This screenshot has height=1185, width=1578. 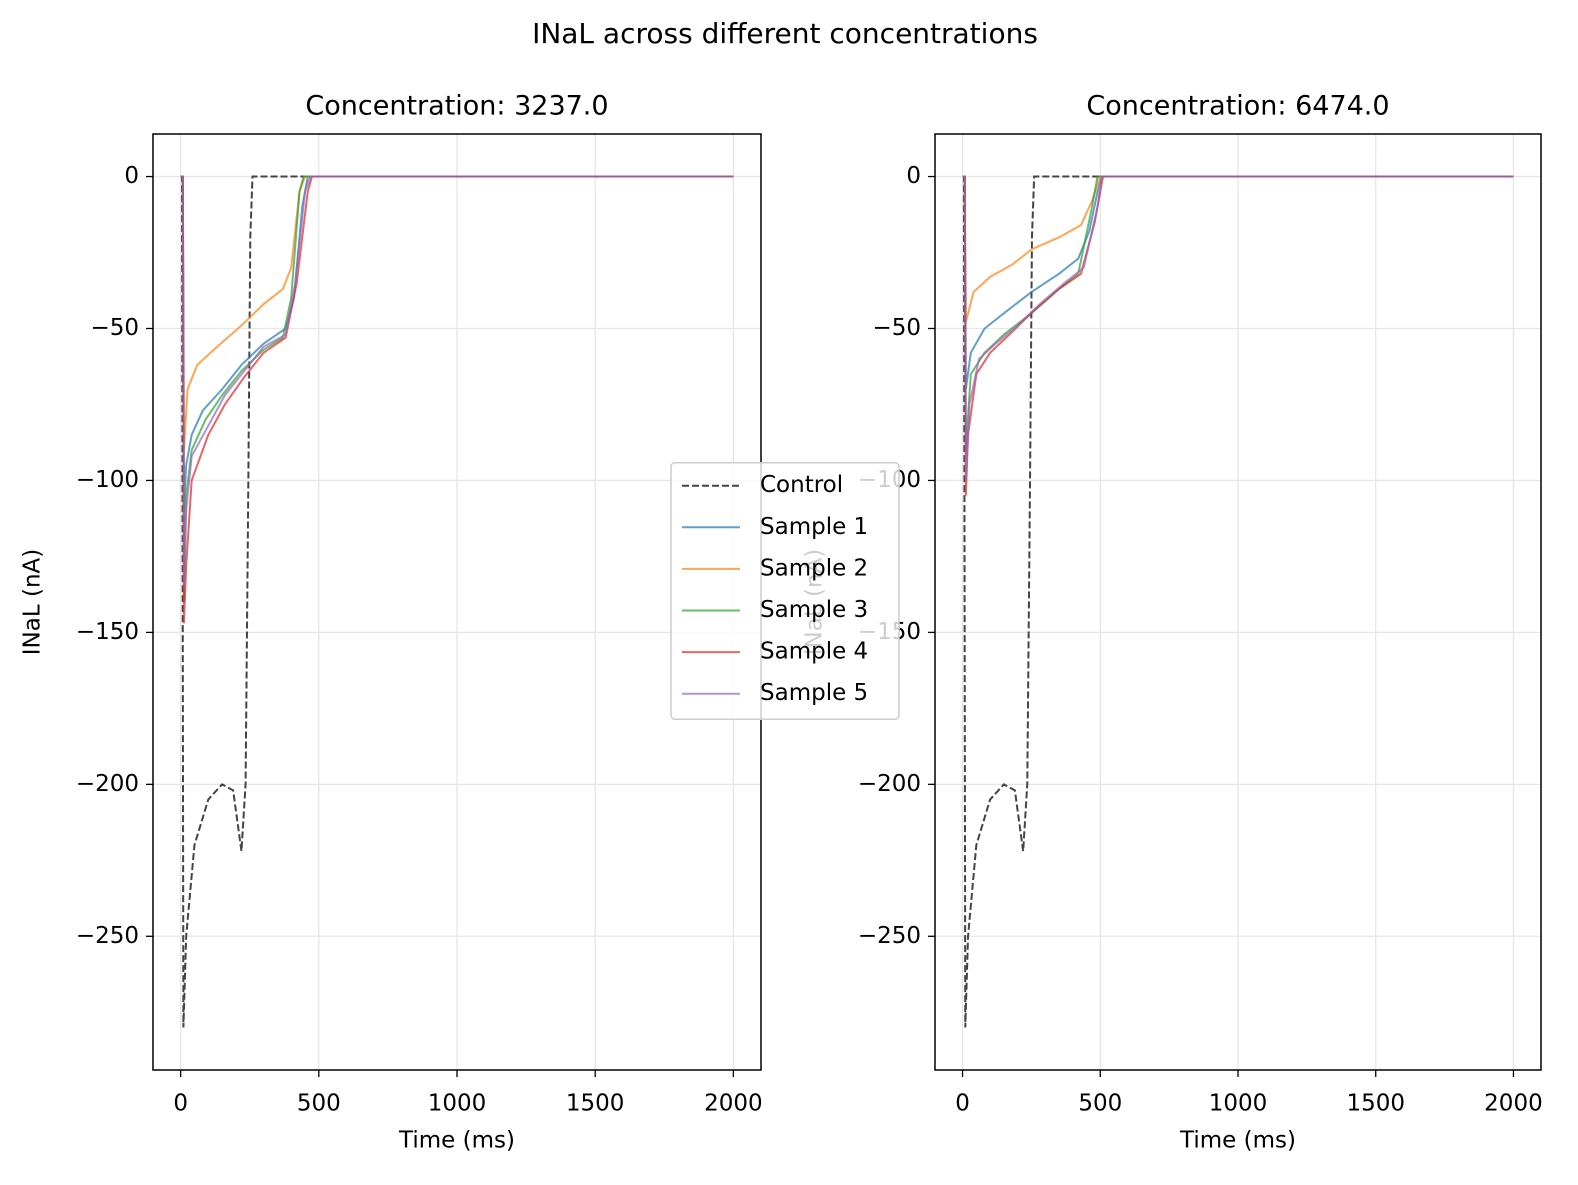 What do you see at coordinates (107, 480) in the screenshot?
I see `y-tick-label: −100` at bounding box center [107, 480].